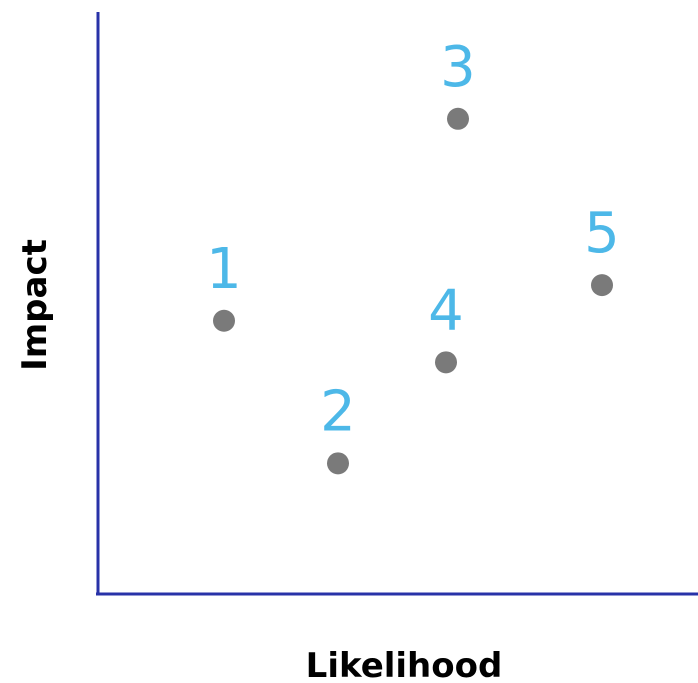 The height and width of the screenshot is (683, 698). What do you see at coordinates (338, 411) in the screenshot?
I see `data-label-2: 2` at bounding box center [338, 411].